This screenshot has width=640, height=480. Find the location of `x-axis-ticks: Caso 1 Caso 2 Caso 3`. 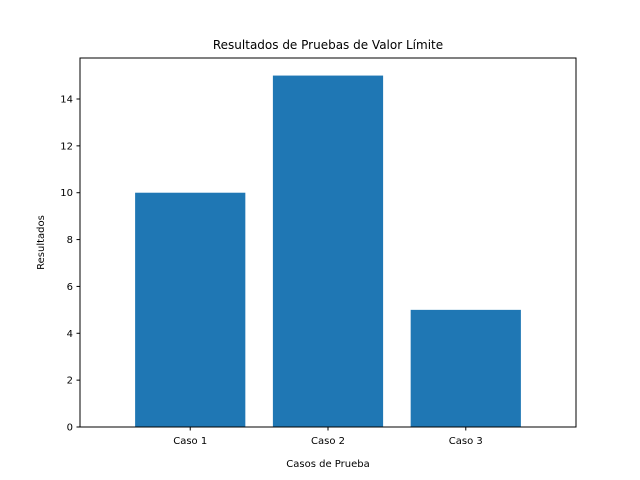

x-axis-ticks: Caso 1 Caso 2 Caso 3 is located at coordinates (328, 437).